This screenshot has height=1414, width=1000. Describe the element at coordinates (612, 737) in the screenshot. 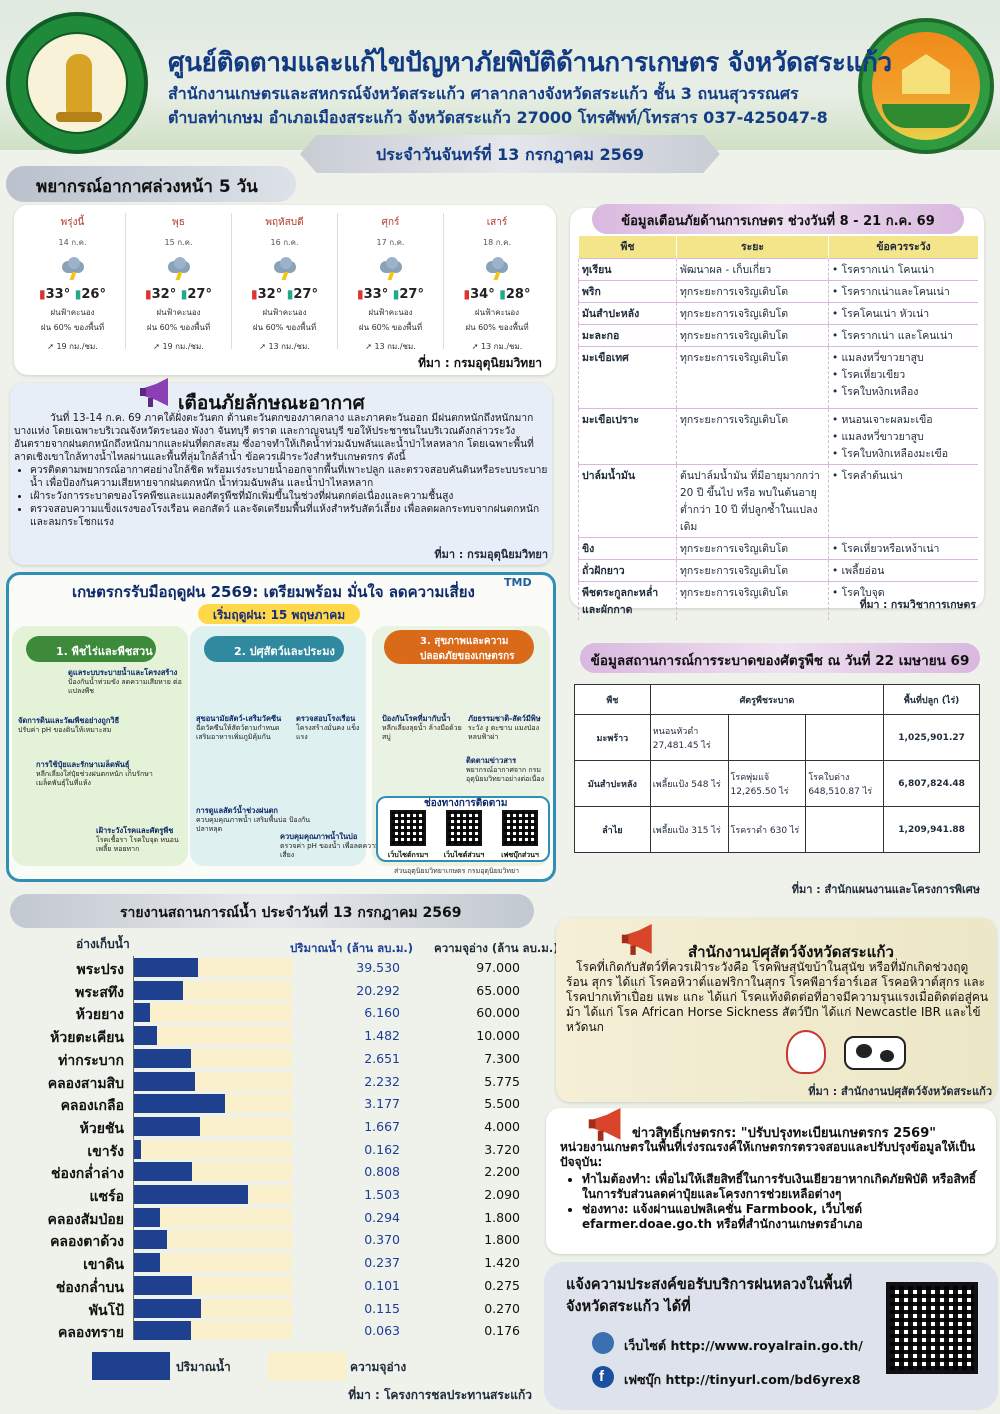

I see `crop-cell: มะพร้าว` at that location.